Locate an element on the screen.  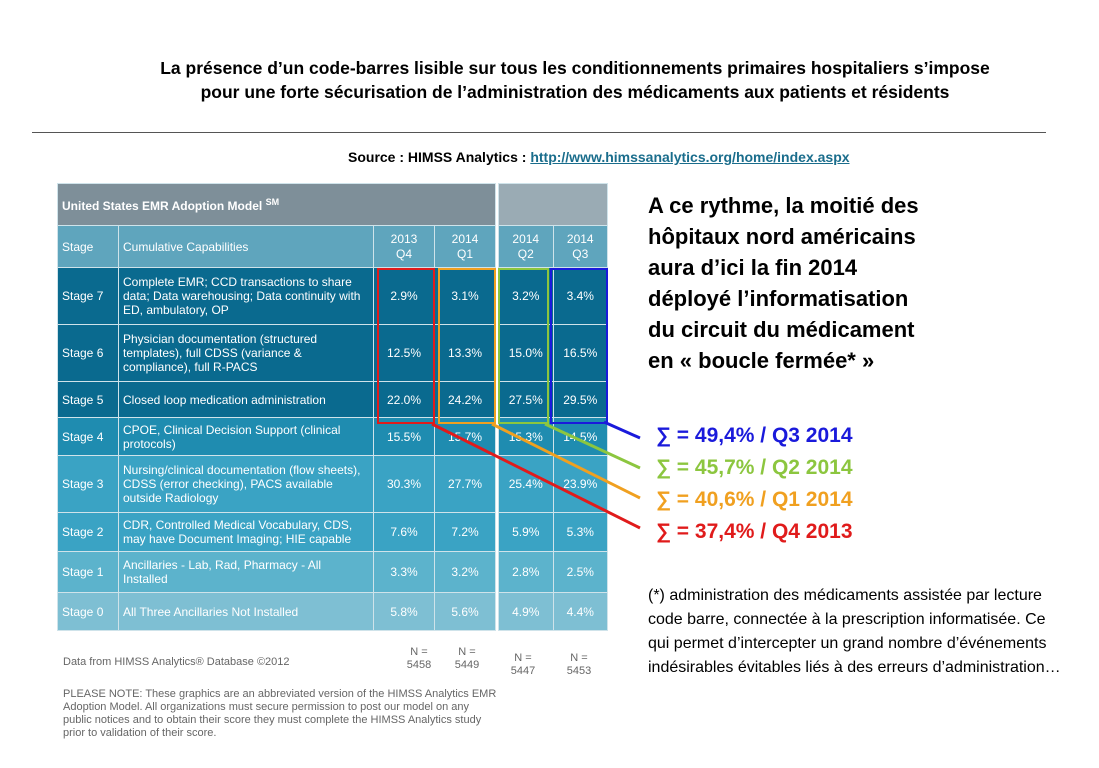
connector-q2 is located at coordinates (592, 446).